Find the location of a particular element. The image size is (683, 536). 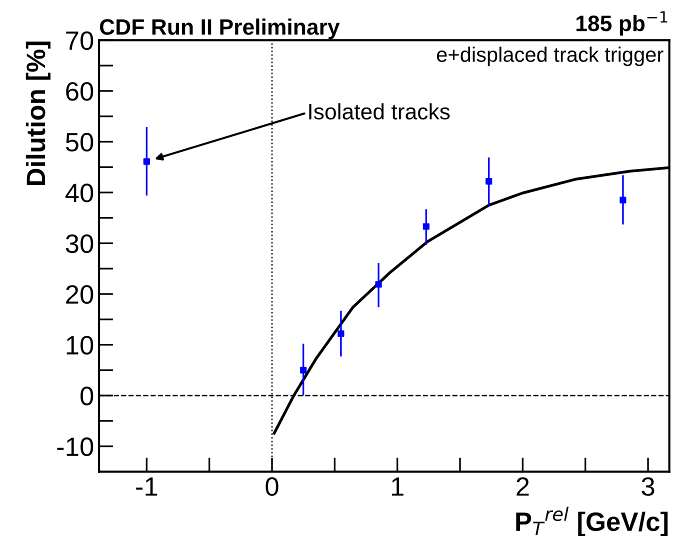

x-axis-title: P$_{T}$$^{rel}$ [GeV/c] is located at coordinates (592, 521).